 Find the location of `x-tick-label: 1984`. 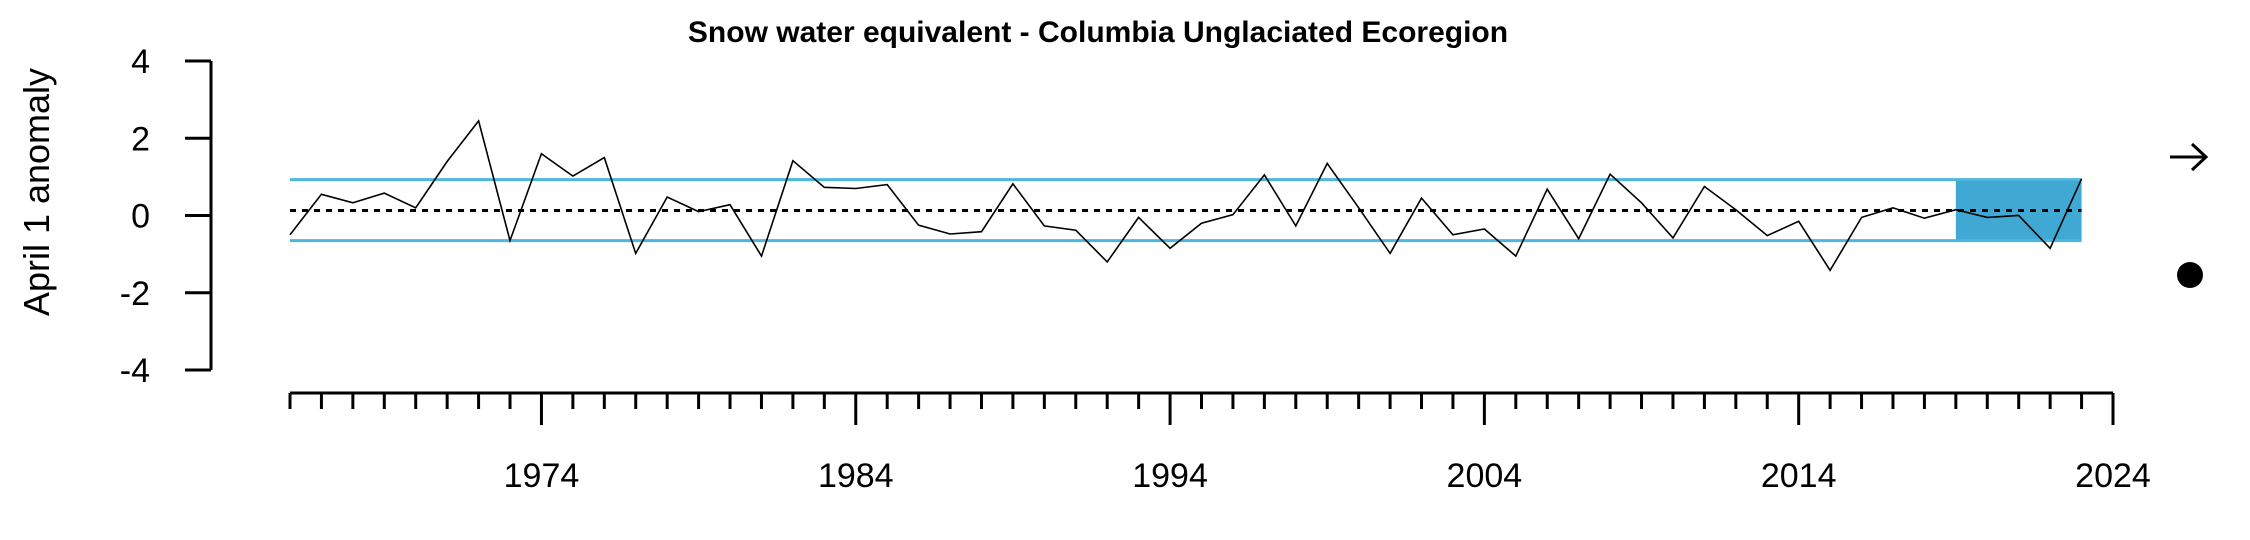

x-tick-label: 1984 is located at coordinates (856, 476).